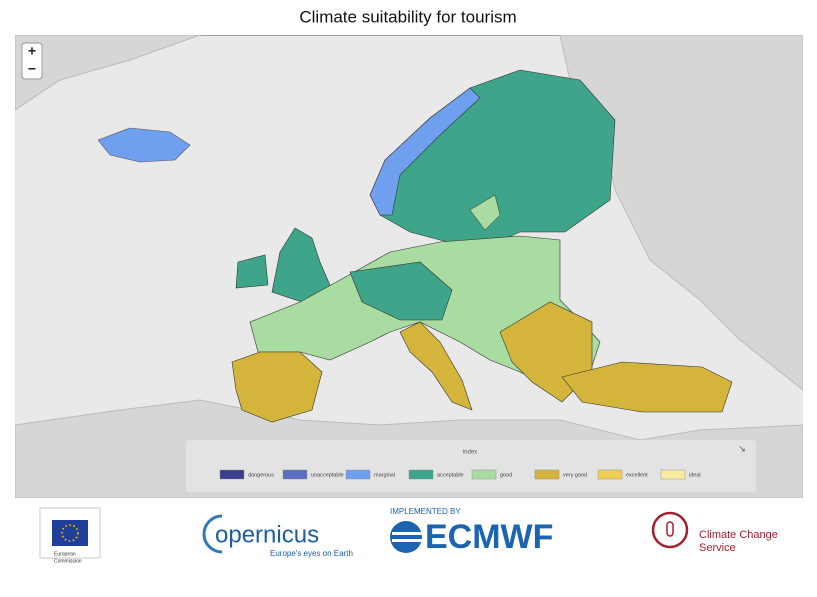 The height and width of the screenshot is (597, 817). Describe the element at coordinates (327, 475) in the screenshot. I see `legend-label: unacceptable` at that location.